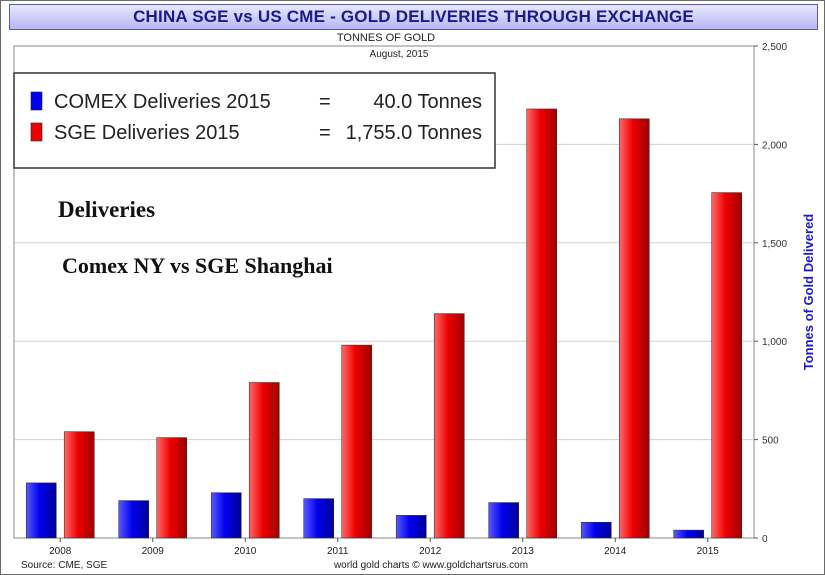 This screenshot has width=825, height=575. I want to click on comex-bar-2011, so click(319, 518).